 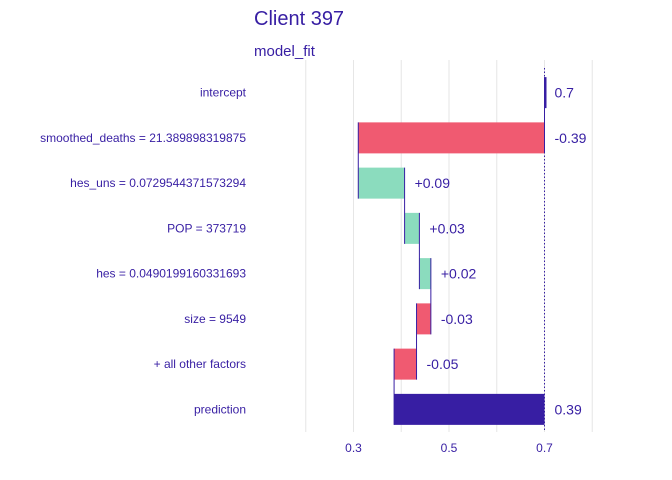 What do you see at coordinates (469, 409) in the screenshot?
I see `bar-prediction` at bounding box center [469, 409].